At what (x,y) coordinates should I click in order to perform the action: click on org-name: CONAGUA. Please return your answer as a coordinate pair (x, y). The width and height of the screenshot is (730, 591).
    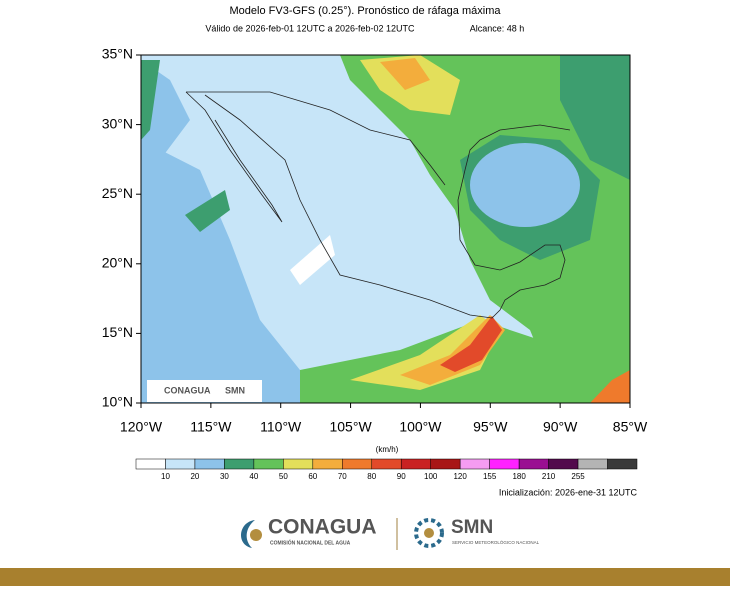
    Looking at the image, I should click on (322, 527).